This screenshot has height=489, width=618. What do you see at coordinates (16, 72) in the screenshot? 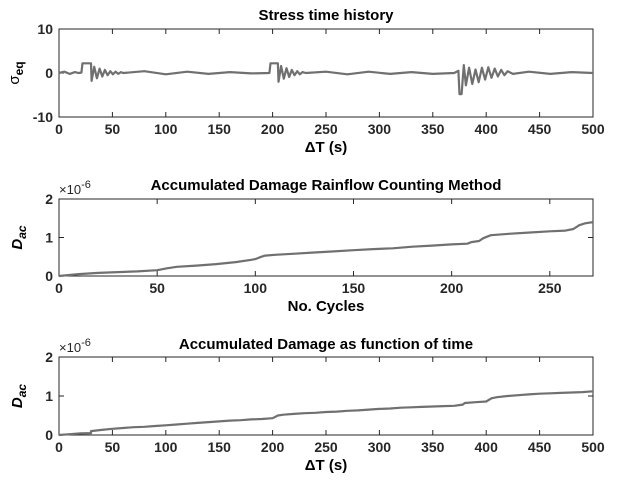
I see `y-axis-label: σeq` at bounding box center [16, 72].